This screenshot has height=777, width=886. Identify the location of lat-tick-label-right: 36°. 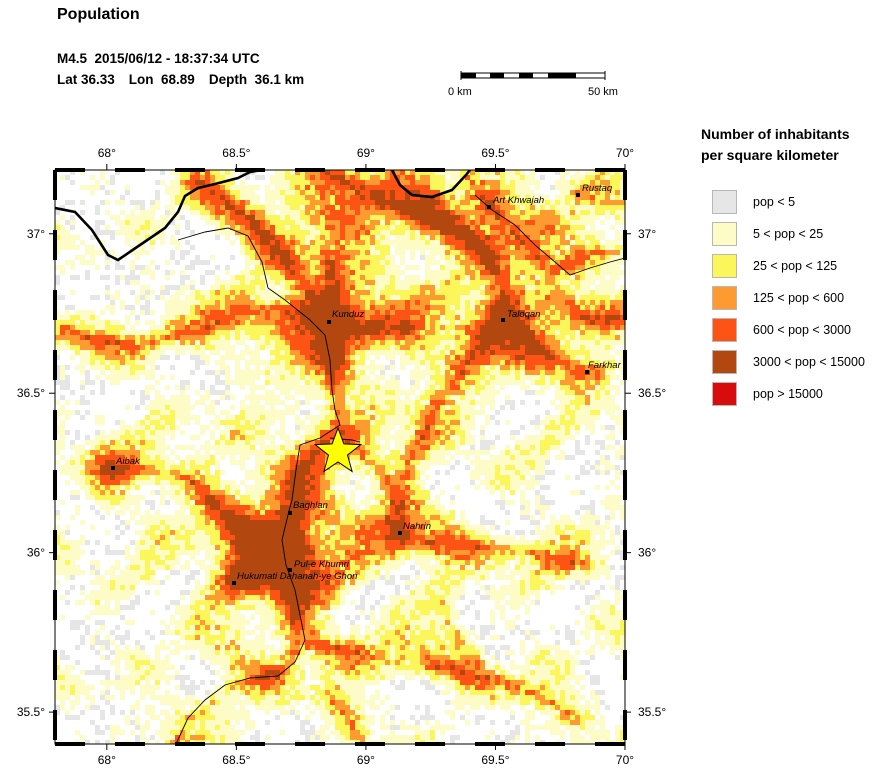
(647, 553).